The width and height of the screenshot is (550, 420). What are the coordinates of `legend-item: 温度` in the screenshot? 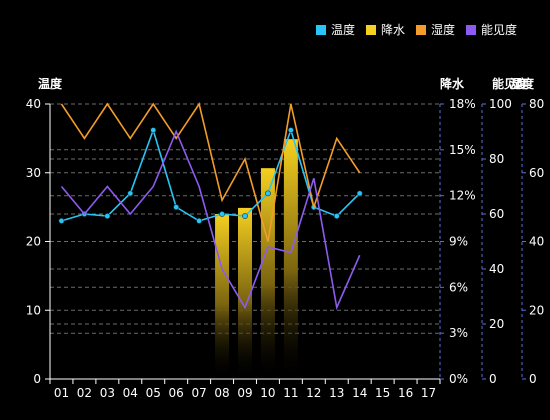 It's located at (335, 29).